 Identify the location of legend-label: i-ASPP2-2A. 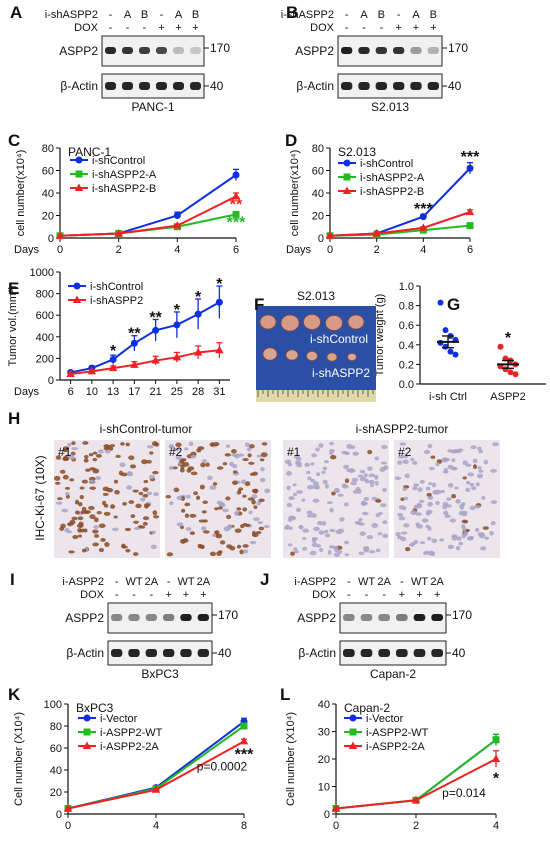
(395, 747).